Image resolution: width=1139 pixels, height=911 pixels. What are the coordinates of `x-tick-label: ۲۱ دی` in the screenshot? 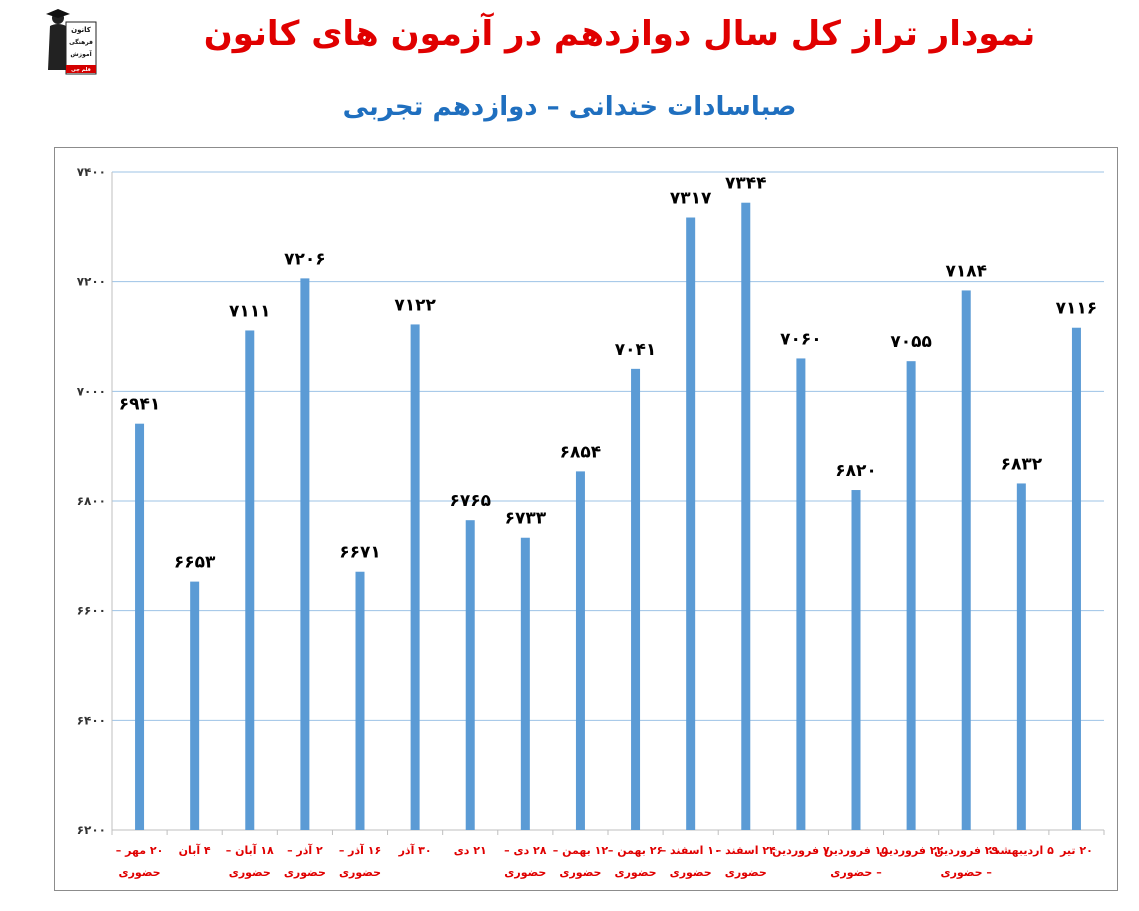 It's located at (470, 850).